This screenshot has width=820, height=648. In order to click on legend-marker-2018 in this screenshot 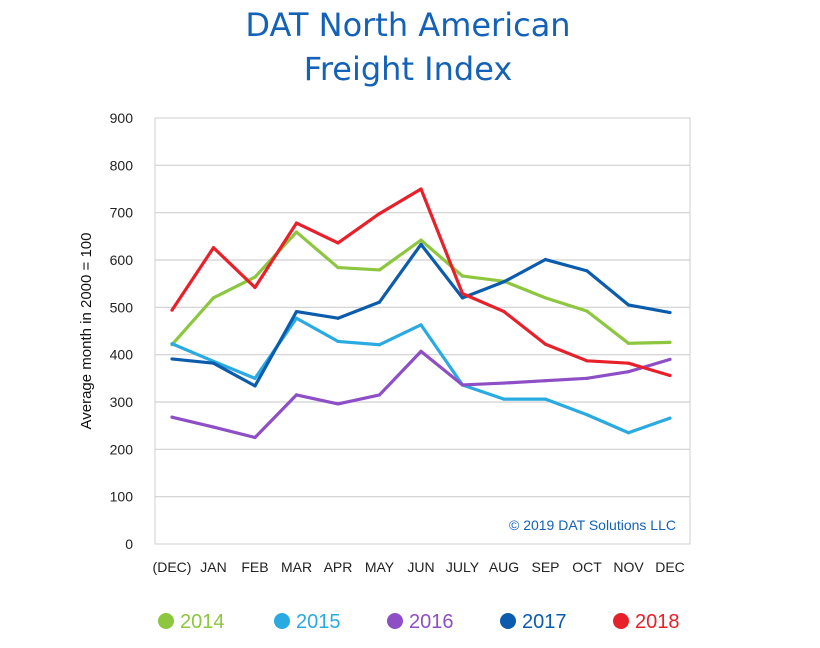, I will do `click(621, 621)`.